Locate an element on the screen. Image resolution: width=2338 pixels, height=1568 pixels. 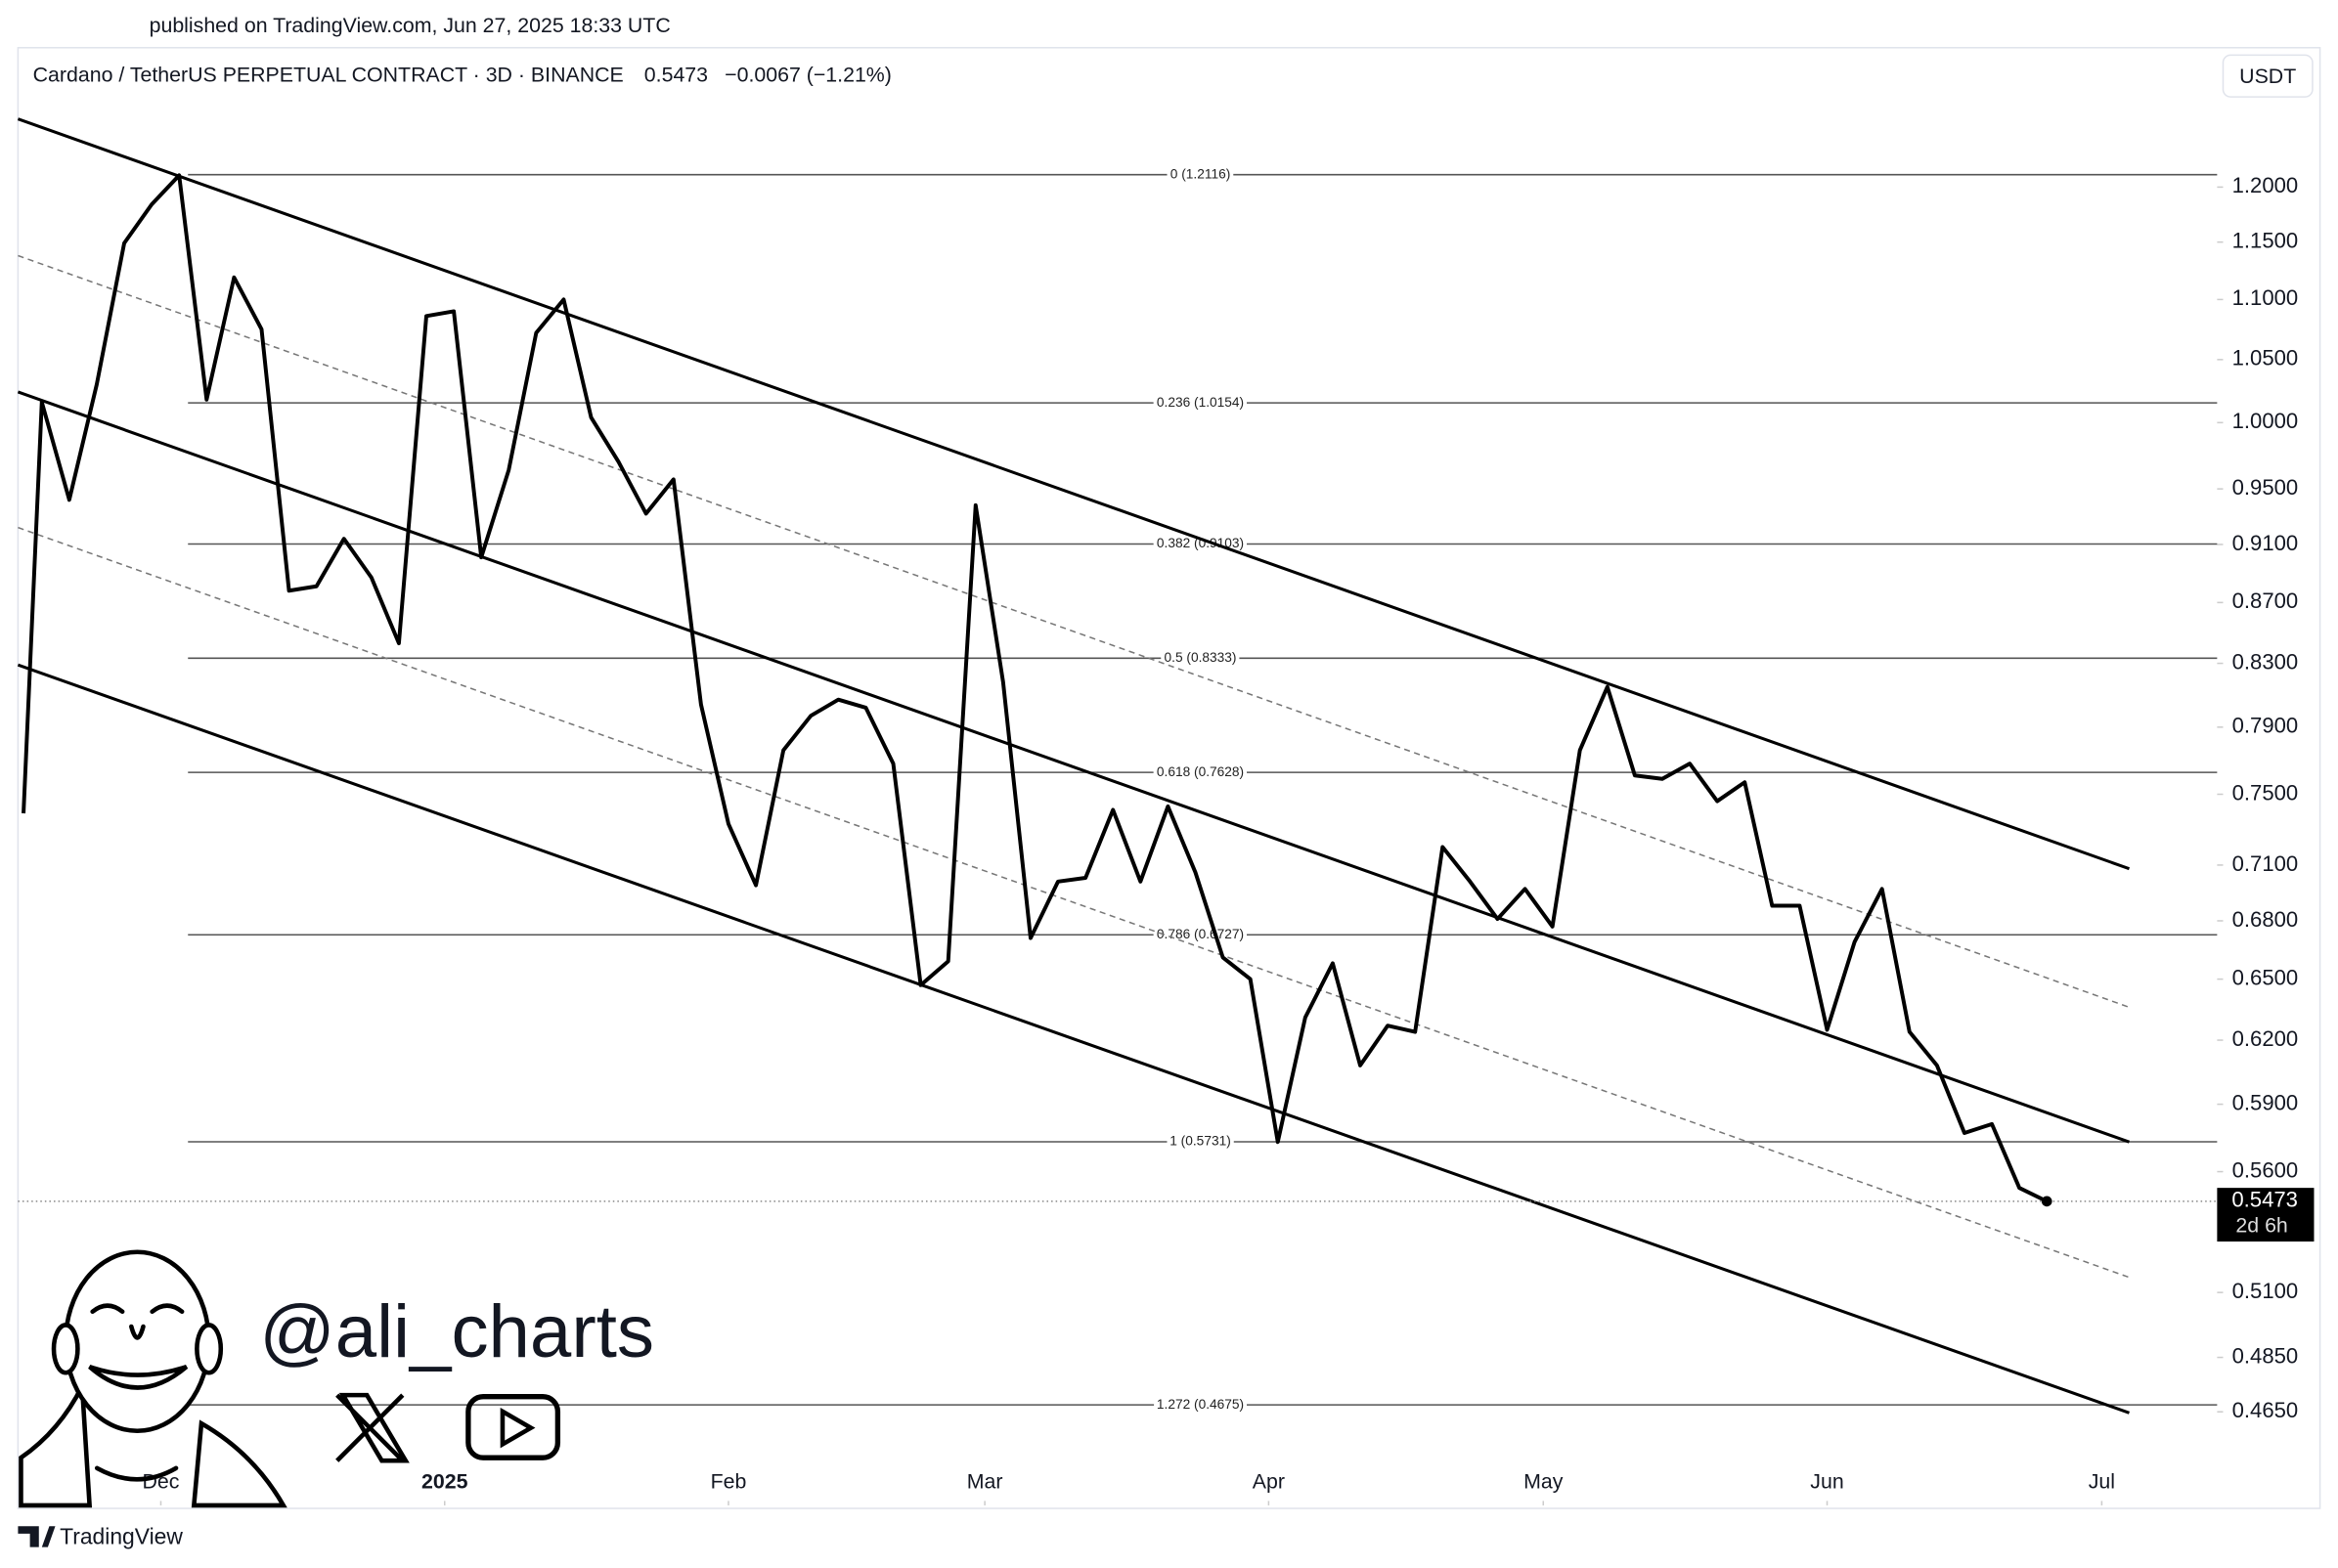
y-tick-label: 0.5600 is located at coordinates (2265, 1170).